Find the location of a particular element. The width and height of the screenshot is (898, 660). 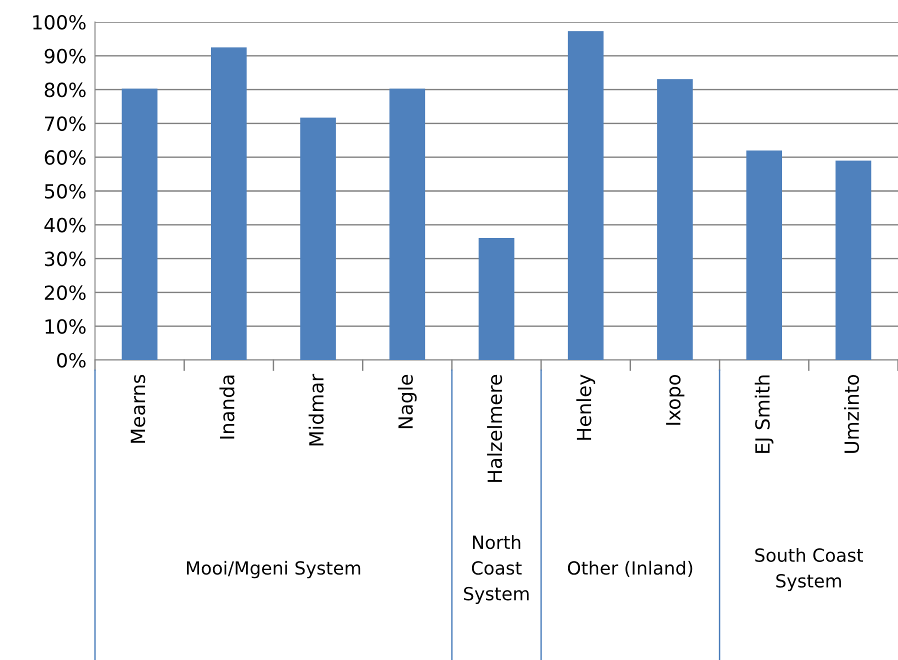

x-tick-label: EJ Smith is located at coordinates (764, 414).